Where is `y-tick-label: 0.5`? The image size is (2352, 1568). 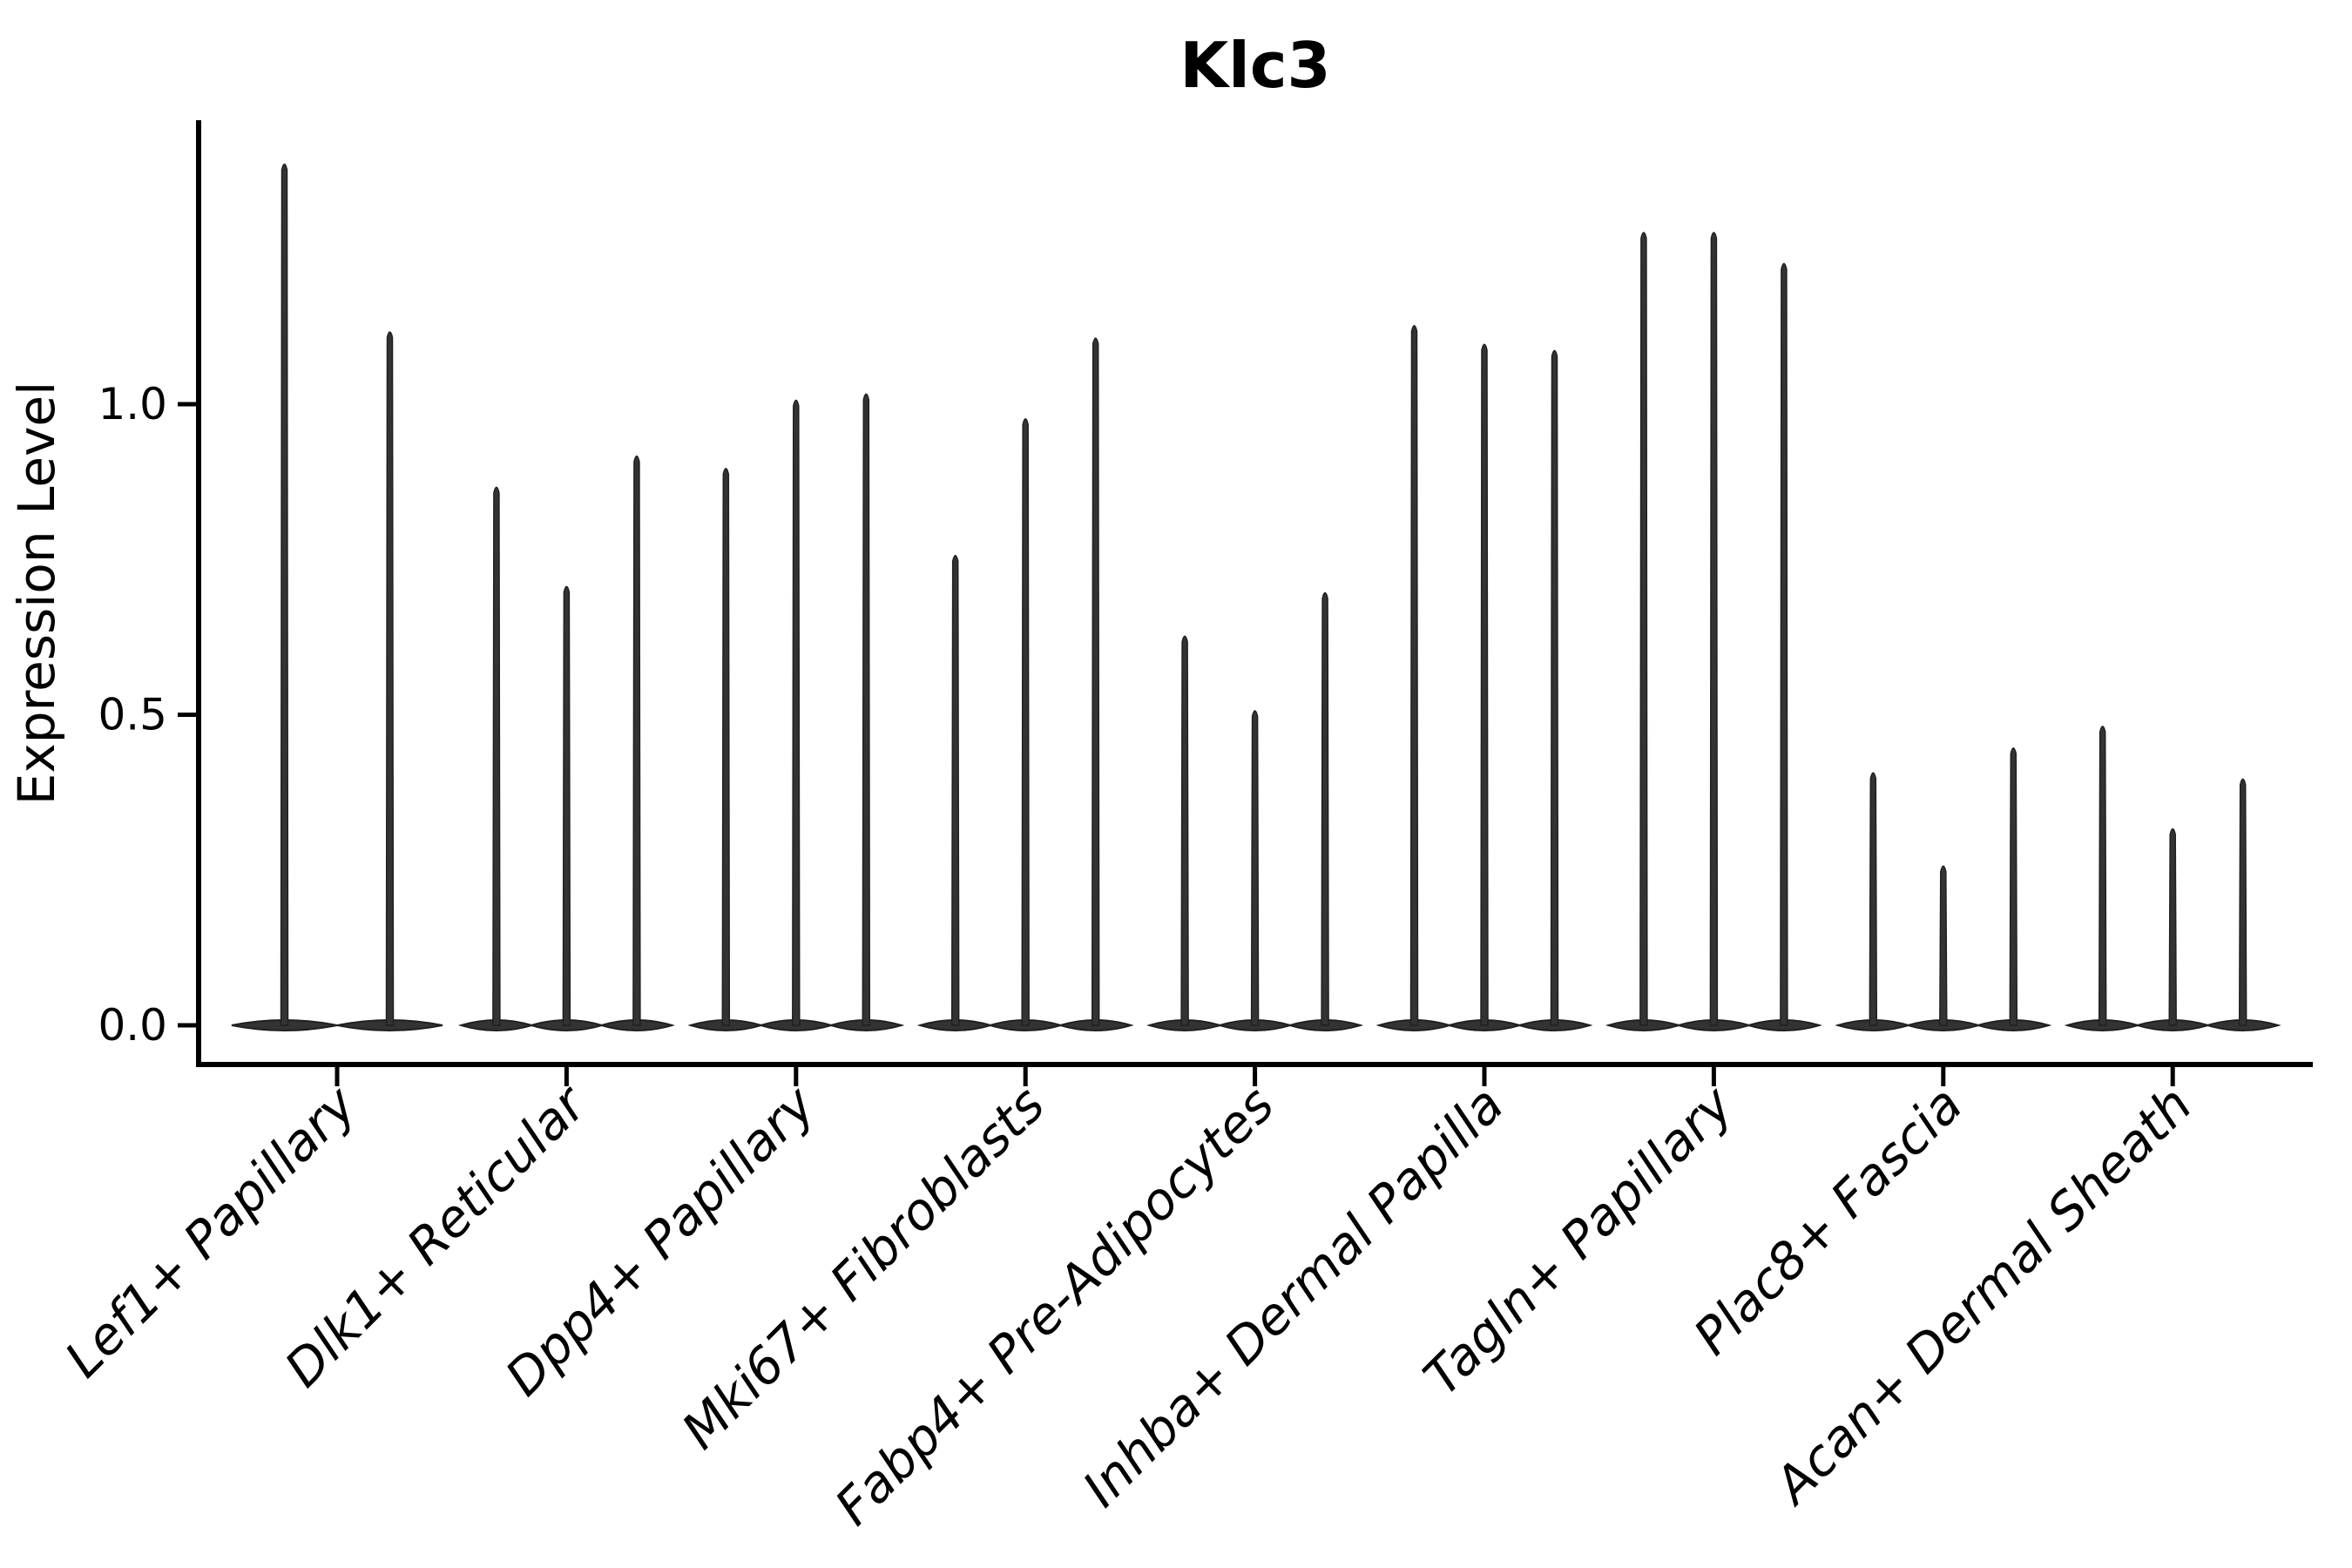
y-tick-label: 0.5 is located at coordinates (132, 715).